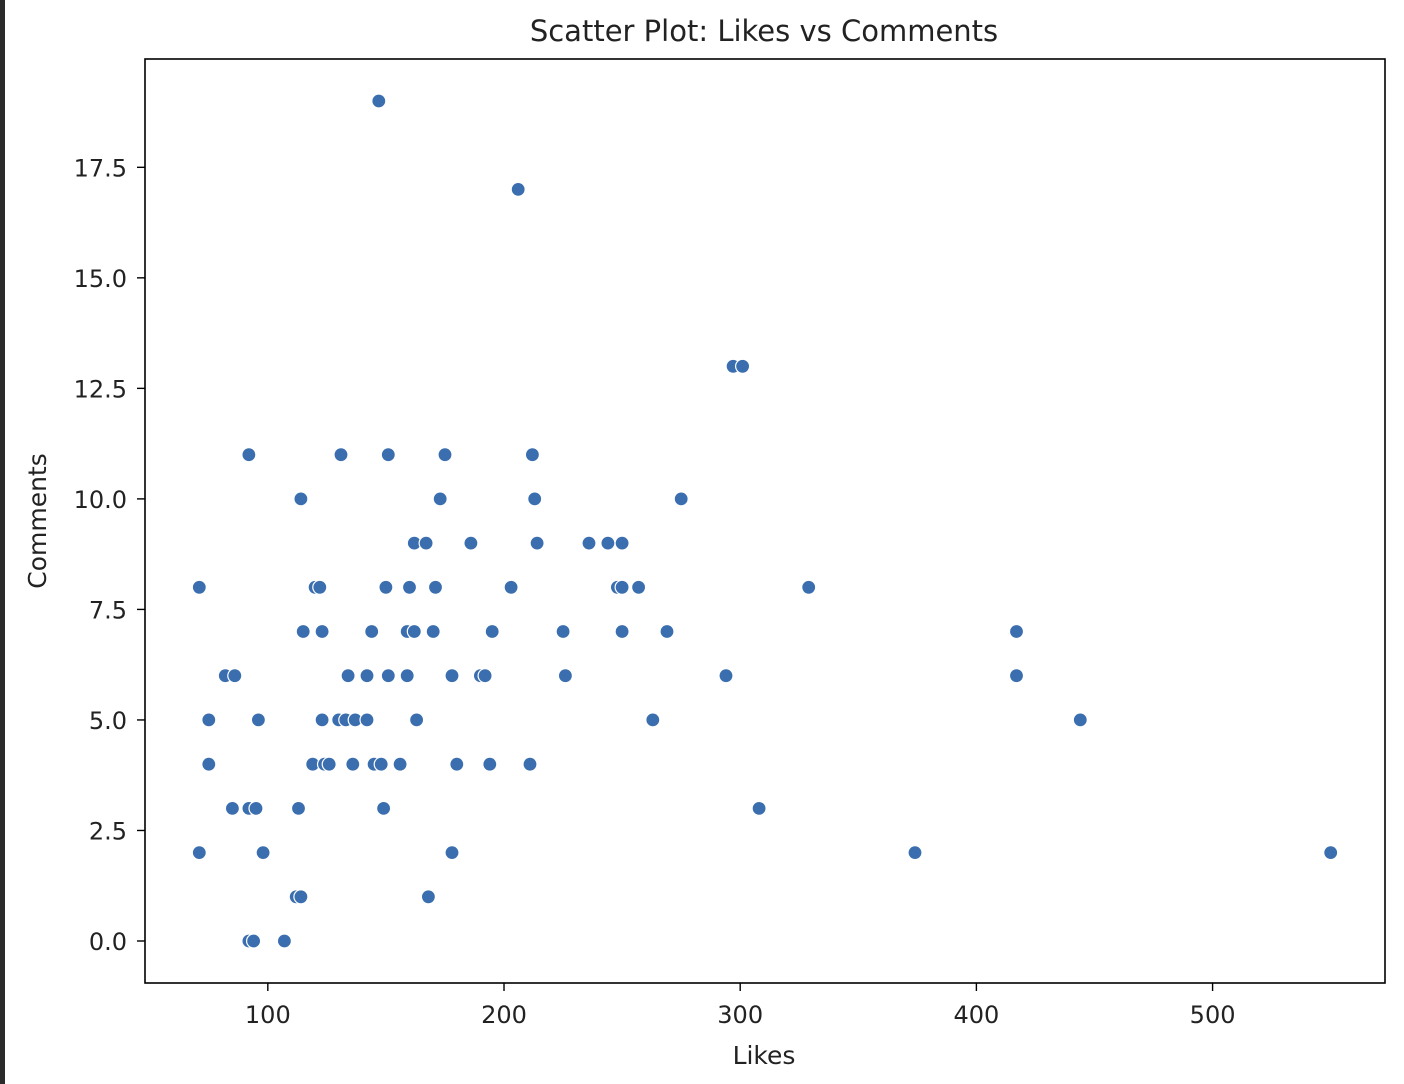  Describe the element at coordinates (1213, 1015) in the screenshot. I see `x-tick-label: 500` at that location.